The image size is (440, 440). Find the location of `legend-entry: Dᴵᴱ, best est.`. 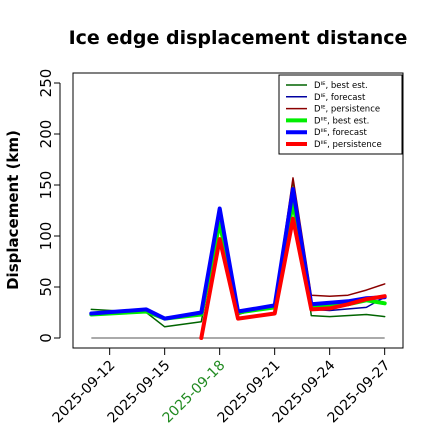

legend-entry: Dᴵᴱ, best est. is located at coordinates (341, 86).